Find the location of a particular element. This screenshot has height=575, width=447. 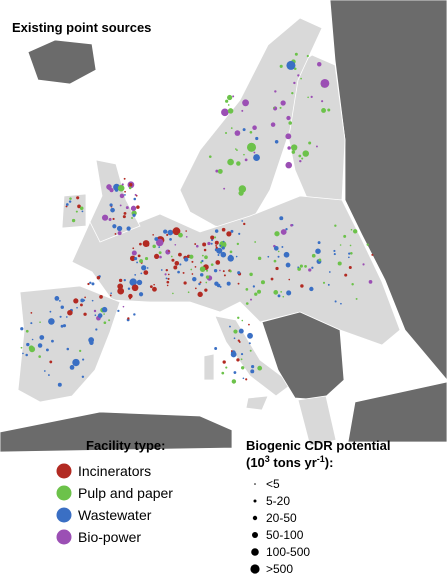

size-legend-unit: (103 tons yr-1): is located at coordinates (289, 462).